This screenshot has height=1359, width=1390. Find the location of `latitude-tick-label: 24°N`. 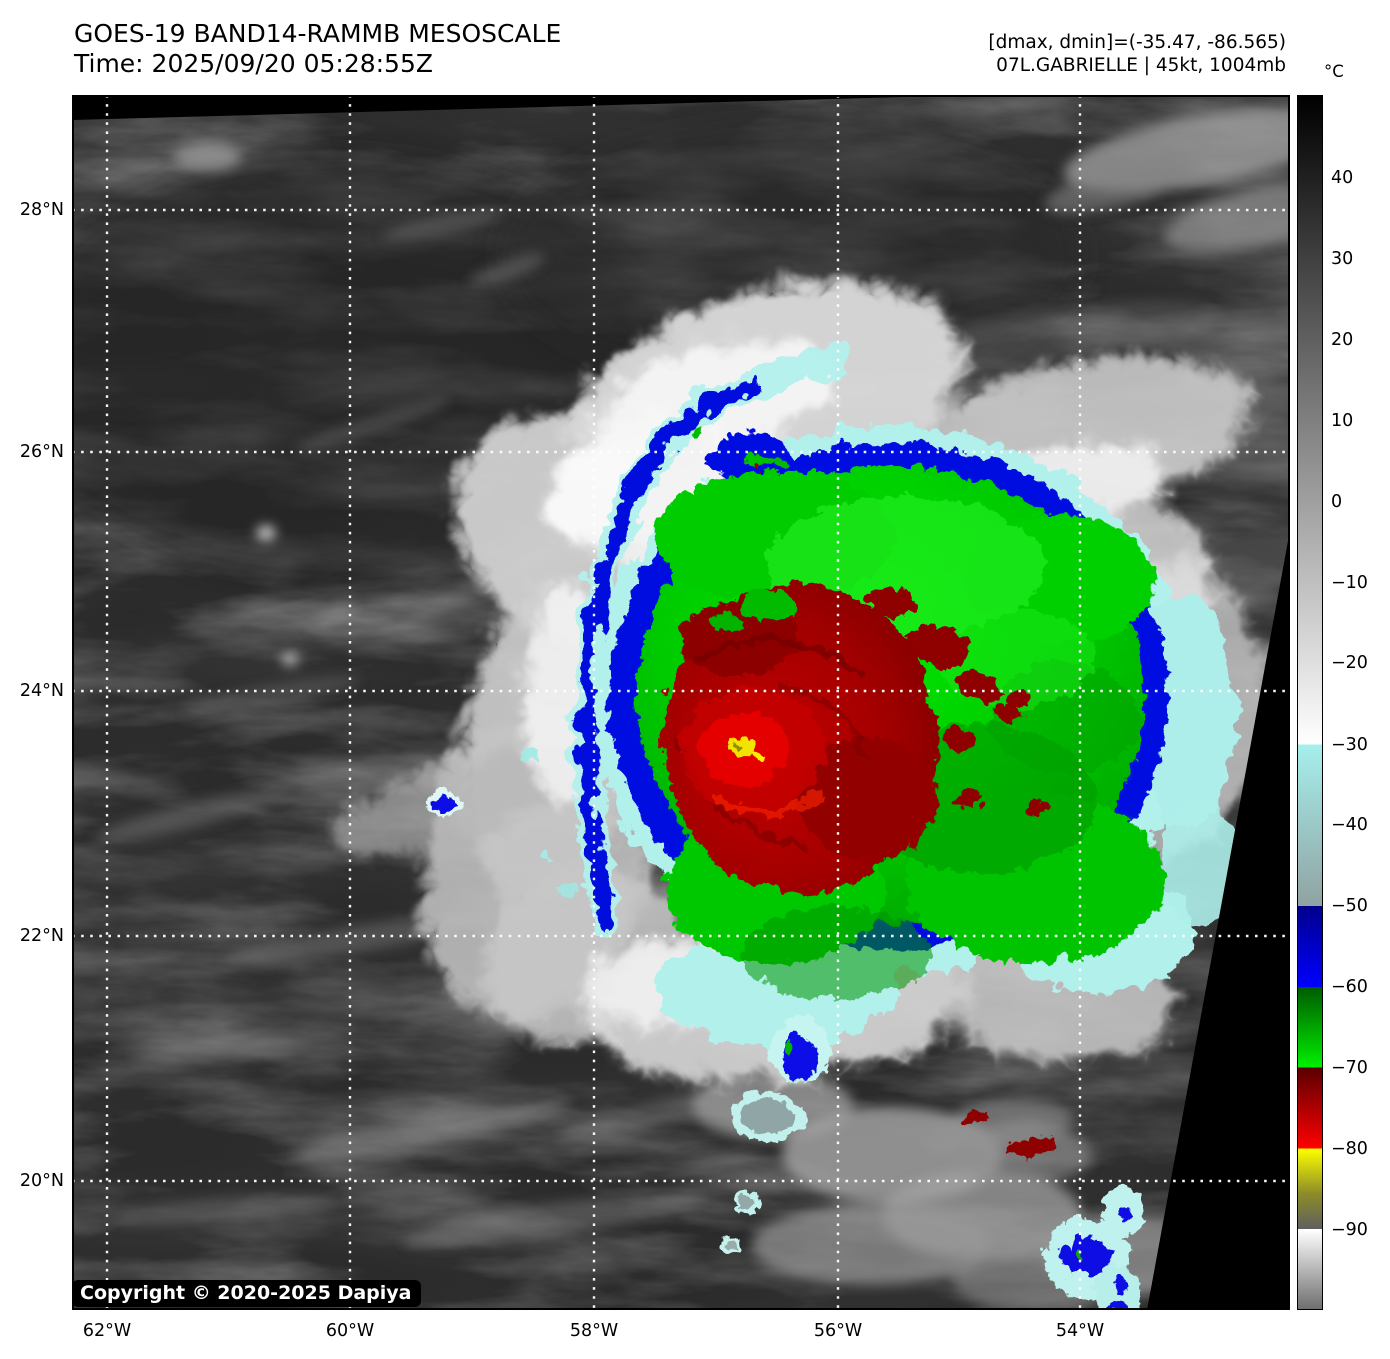

latitude-tick-label: 24°N is located at coordinates (41, 691).